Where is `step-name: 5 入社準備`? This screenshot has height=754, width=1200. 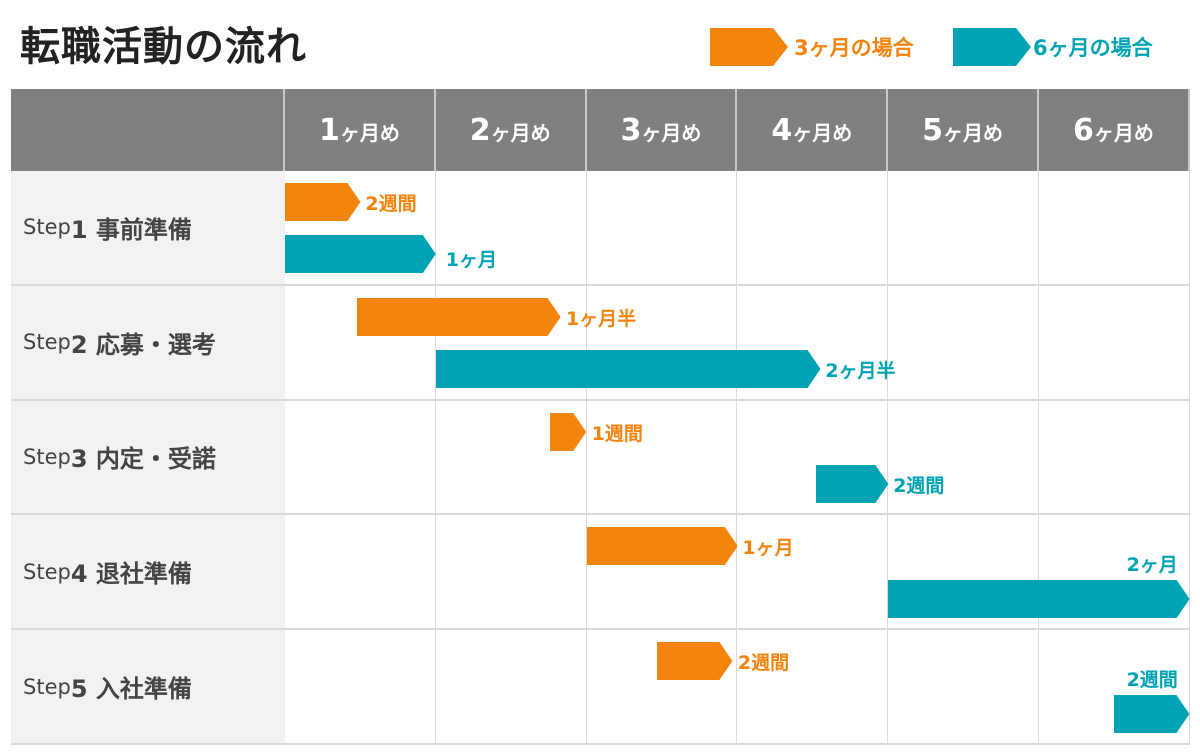
step-name: 5 入社準備 is located at coordinates (131, 689).